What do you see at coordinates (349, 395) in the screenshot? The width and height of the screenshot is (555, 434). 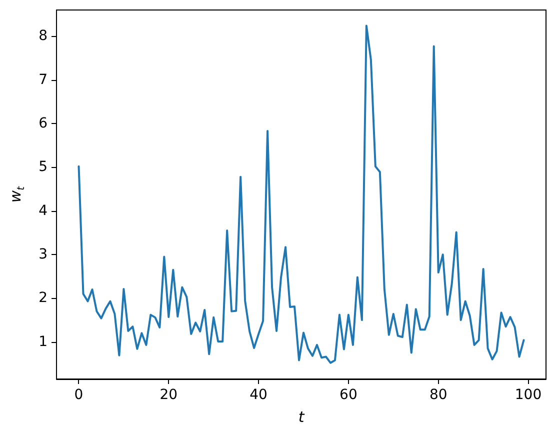 I see `x-tick-label: 60` at bounding box center [349, 395].